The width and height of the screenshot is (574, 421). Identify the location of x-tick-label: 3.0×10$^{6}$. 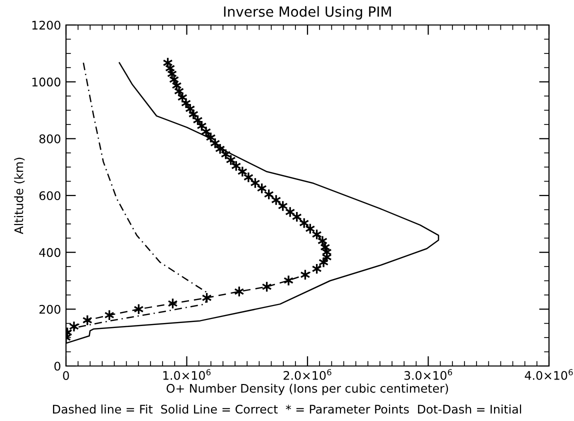
(428, 374).